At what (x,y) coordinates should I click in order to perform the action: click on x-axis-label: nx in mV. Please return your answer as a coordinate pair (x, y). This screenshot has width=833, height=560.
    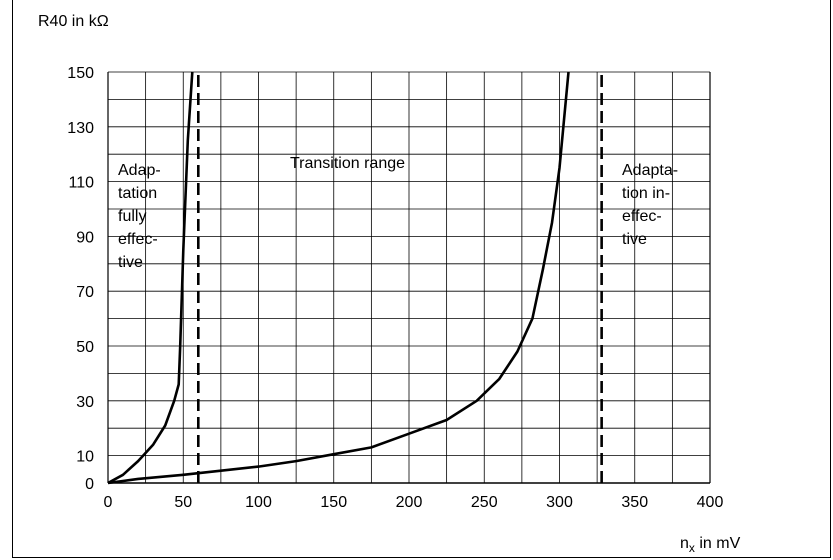
    Looking at the image, I should click on (710, 545).